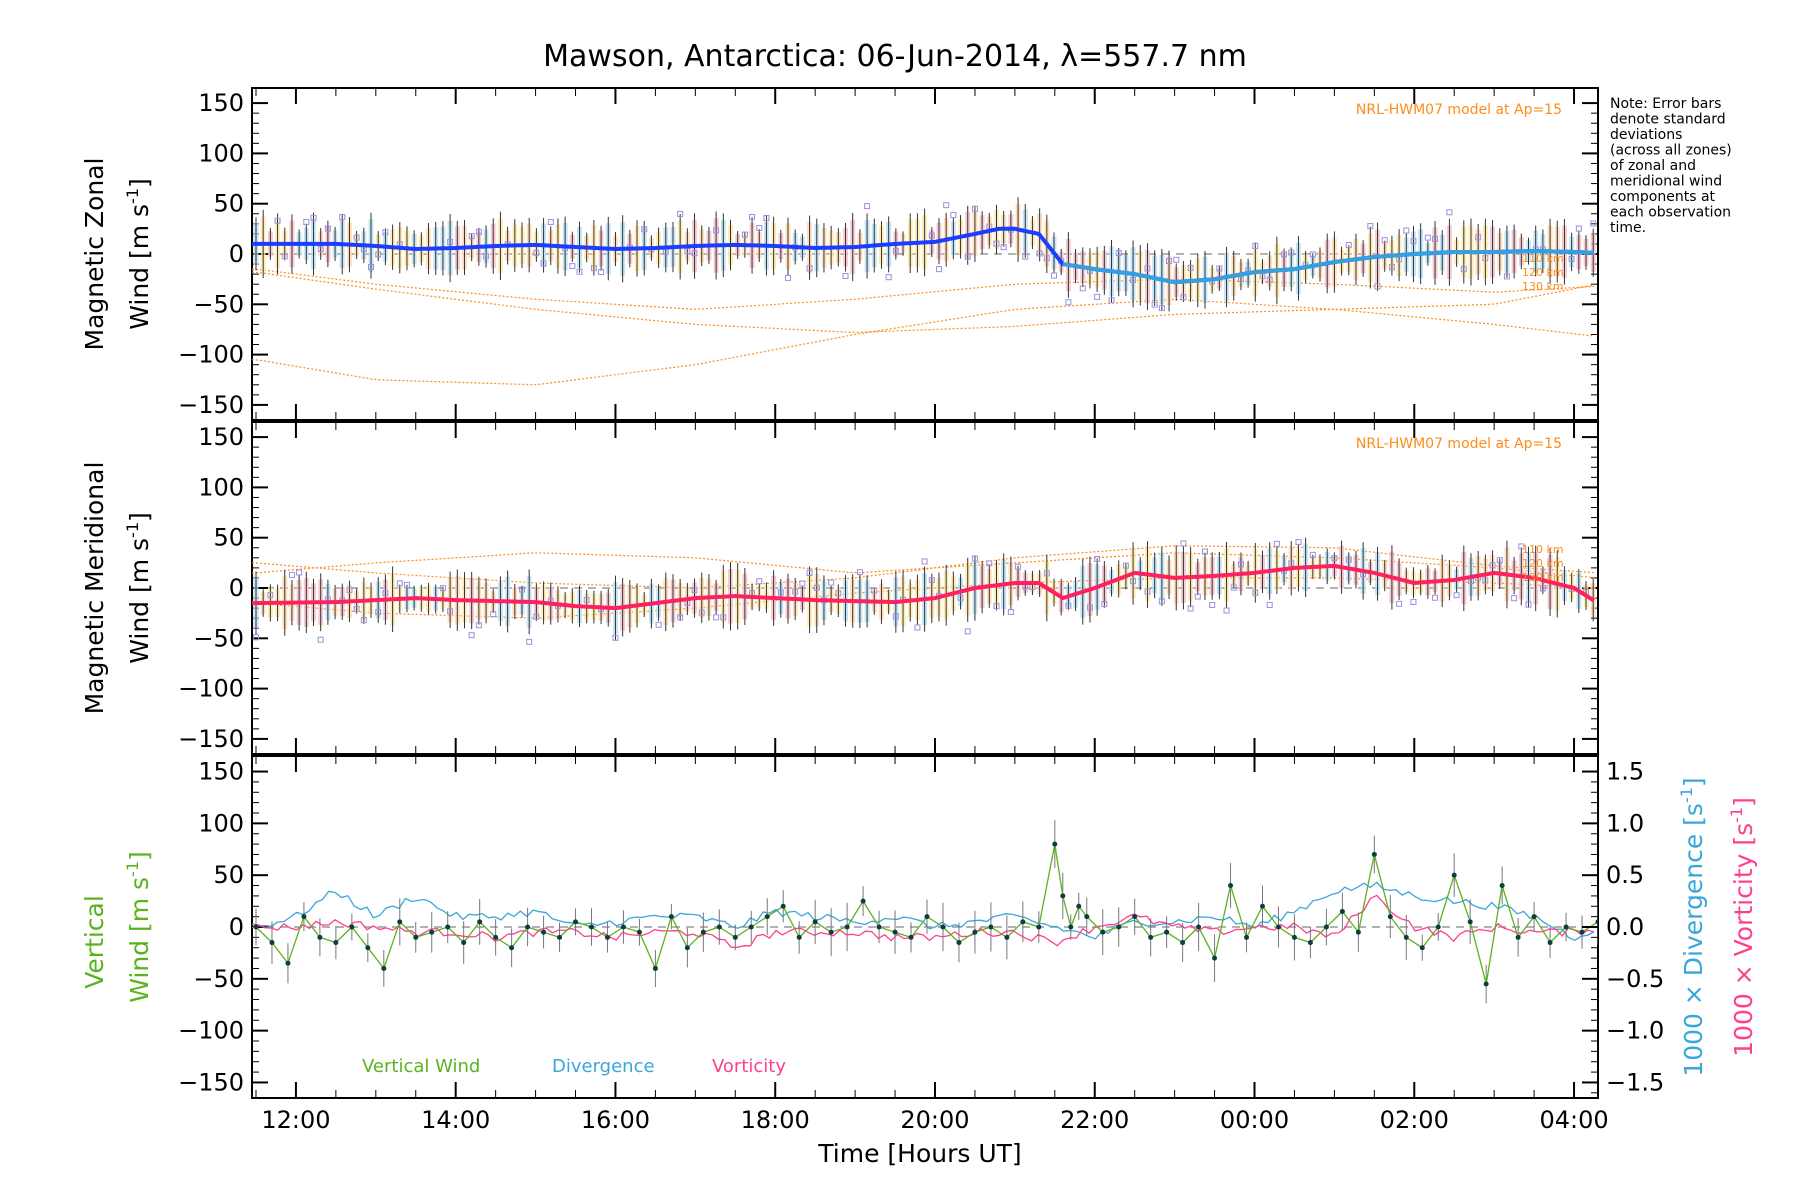 Image resolution: width=1800 pixels, height=1200 pixels. I want to click on right-axis-title-vort-text: 1000 × Vorticity [s, so click(1743, 940).